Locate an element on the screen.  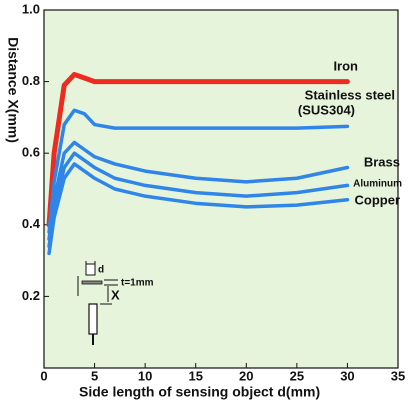
inset-label: X is located at coordinates (115, 294).